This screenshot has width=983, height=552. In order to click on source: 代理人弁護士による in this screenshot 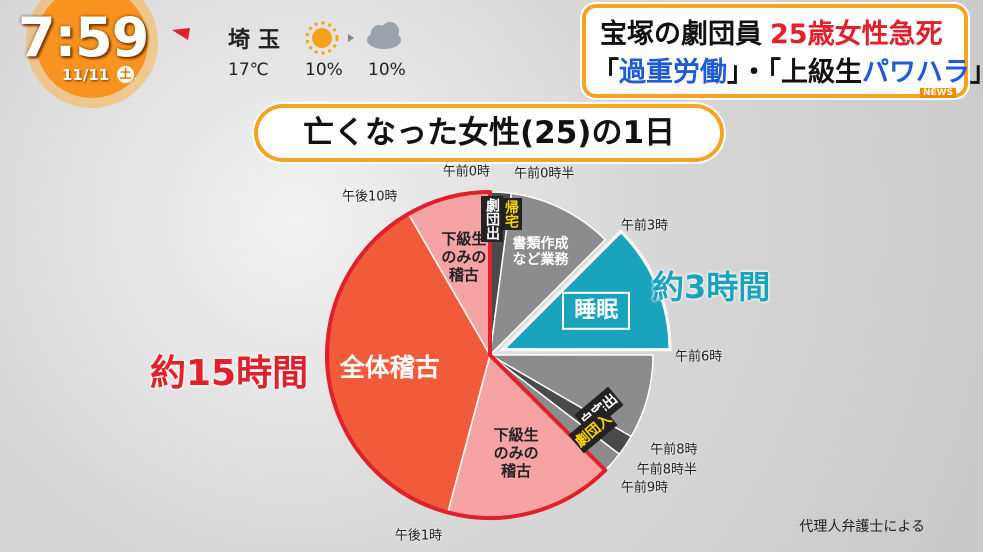, I will do `click(862, 527)`.